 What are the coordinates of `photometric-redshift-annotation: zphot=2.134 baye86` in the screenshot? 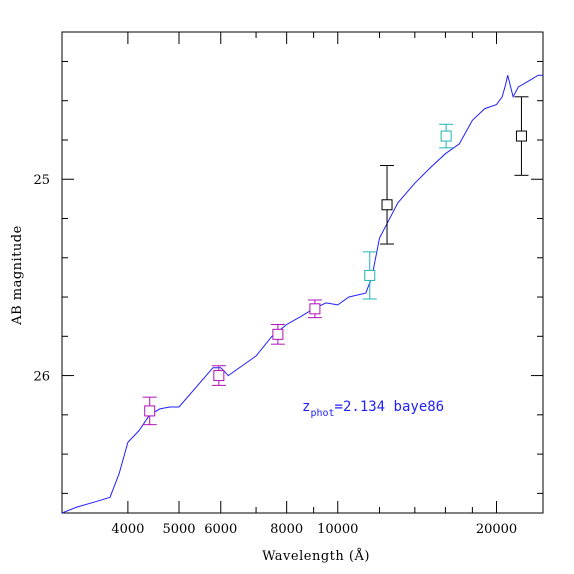 It's located at (373, 409).